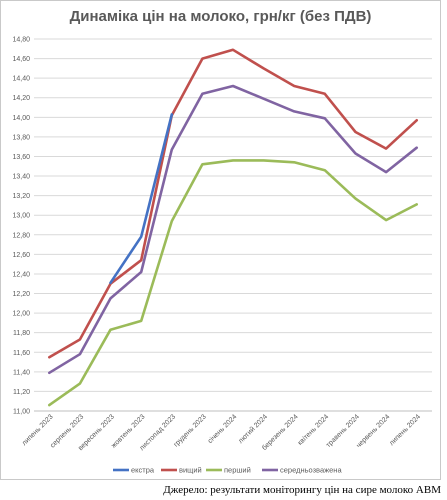  I want to click on y-tick-label: 12,20, so click(21, 294).